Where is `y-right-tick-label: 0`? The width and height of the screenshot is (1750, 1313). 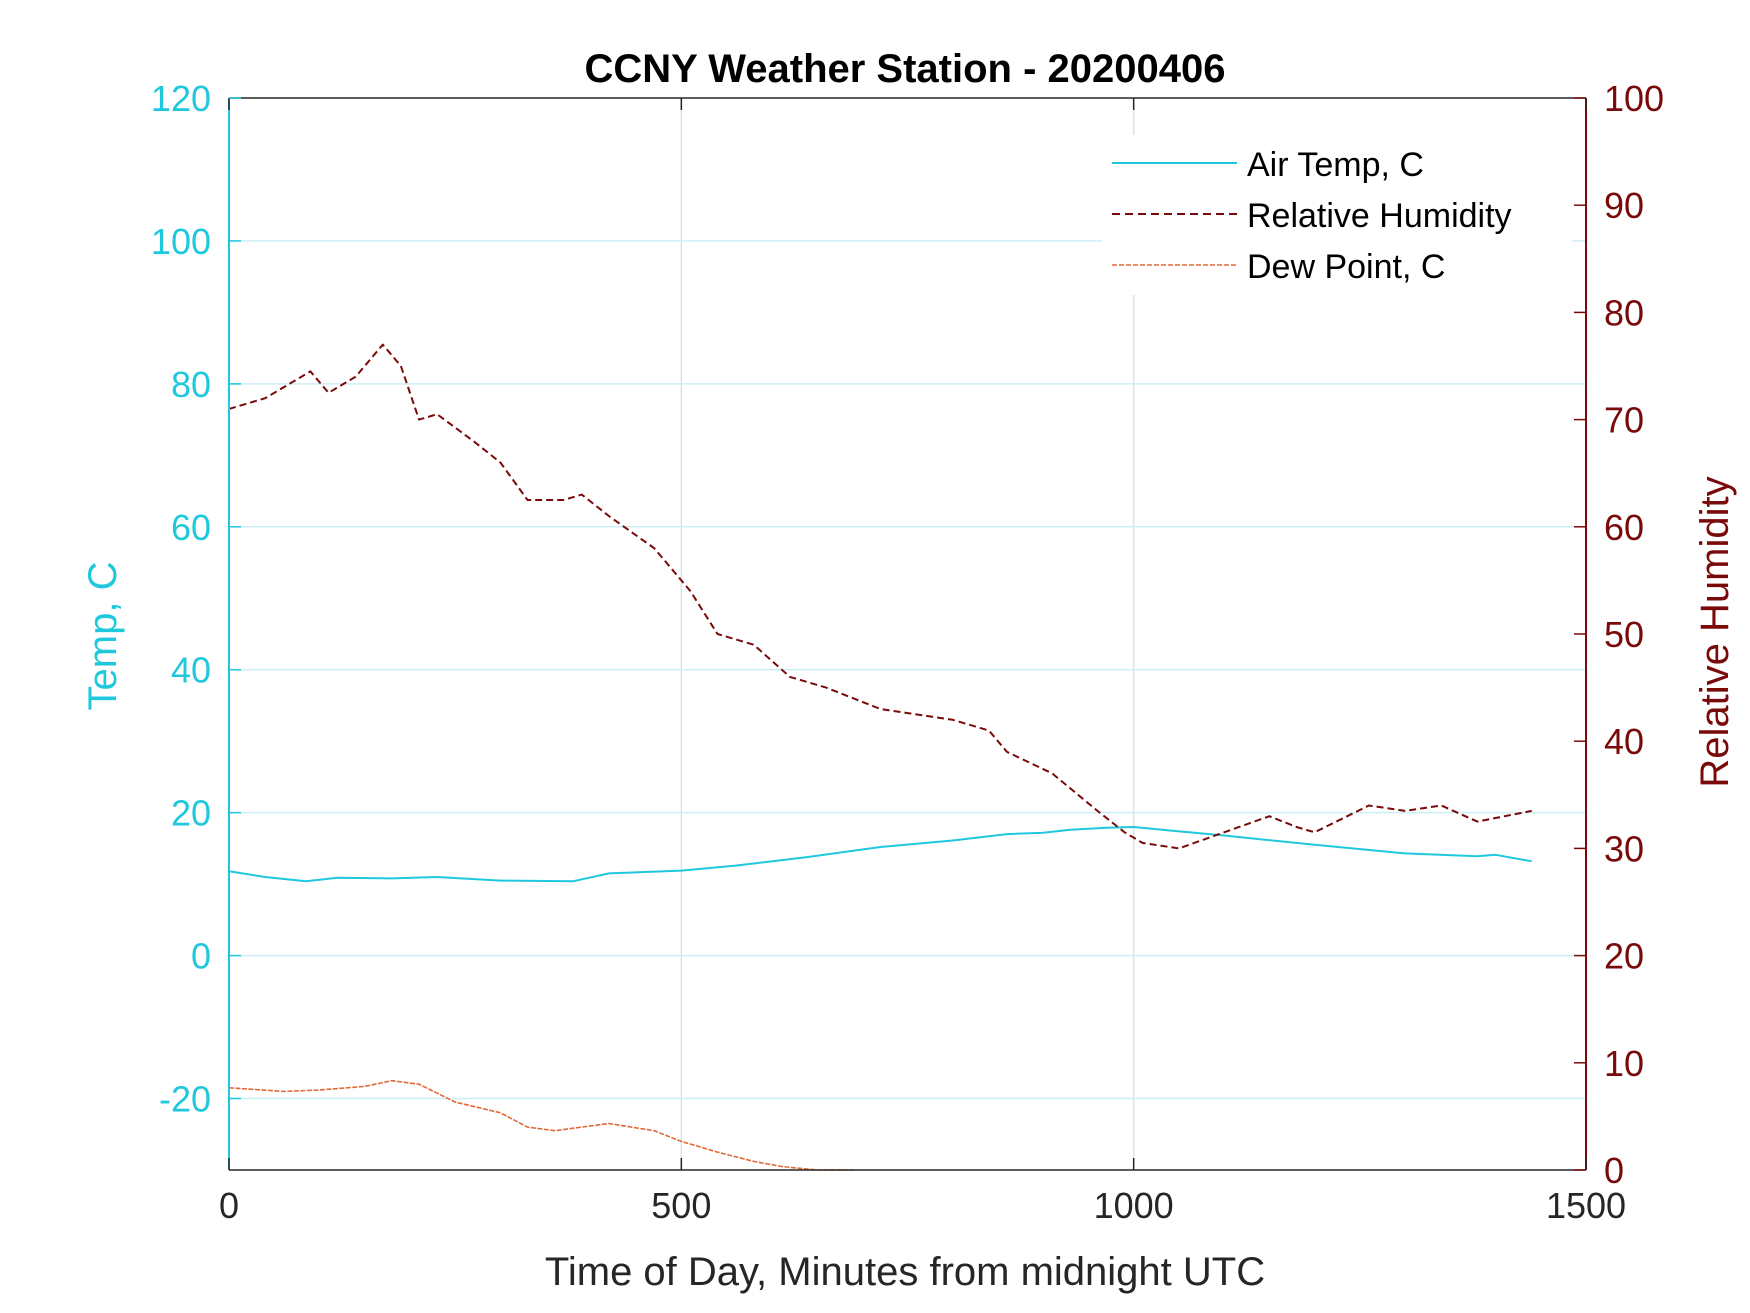
y-right-tick-label: 0 is located at coordinates (1614, 1170).